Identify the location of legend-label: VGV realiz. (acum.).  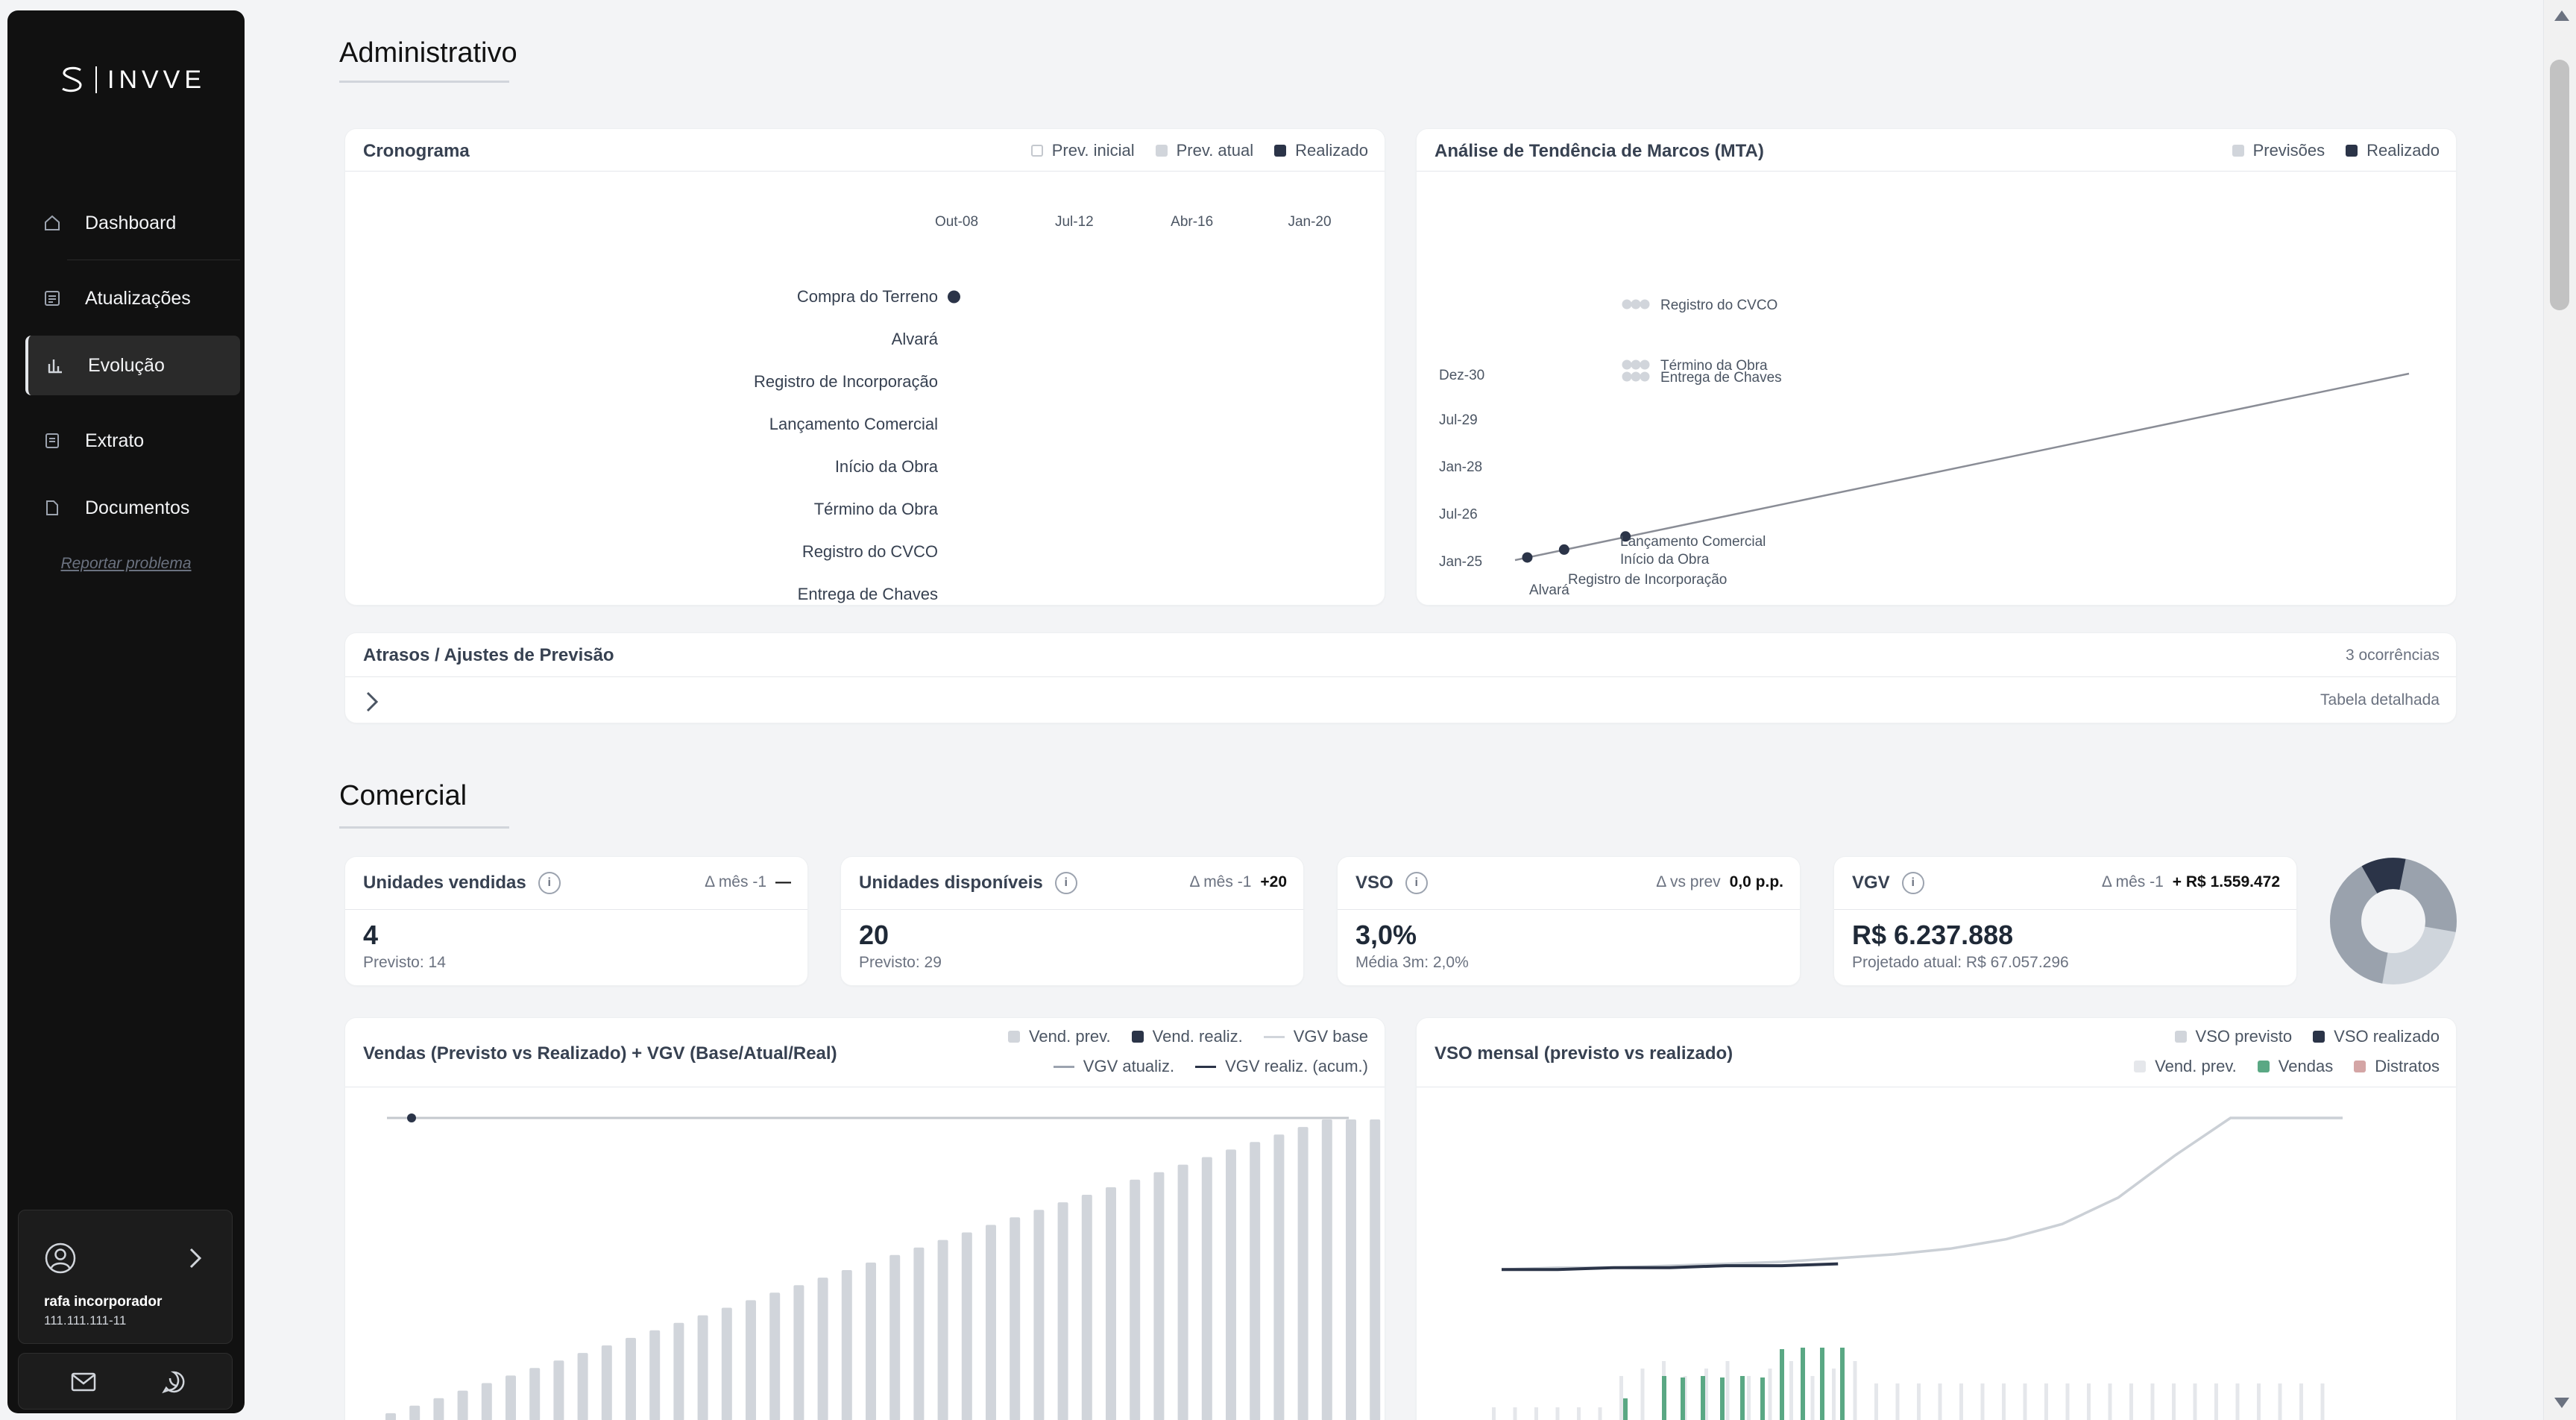
(1296, 1066).